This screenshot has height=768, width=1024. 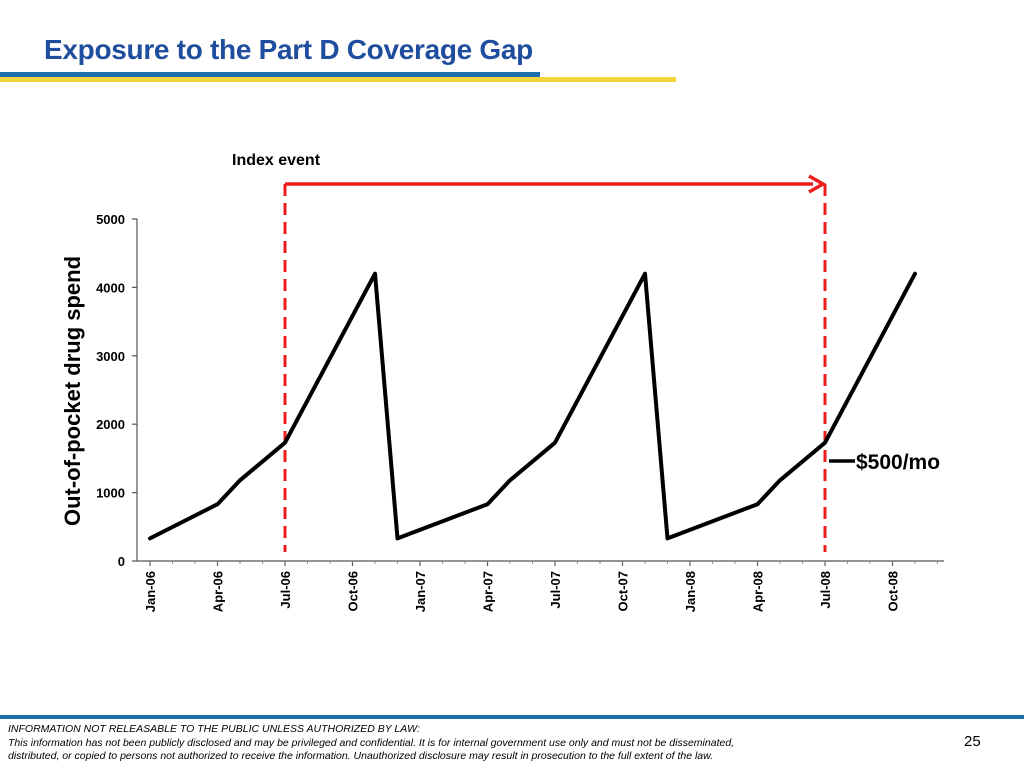 I want to click on rate-label: $500/mo, so click(x=898, y=462).